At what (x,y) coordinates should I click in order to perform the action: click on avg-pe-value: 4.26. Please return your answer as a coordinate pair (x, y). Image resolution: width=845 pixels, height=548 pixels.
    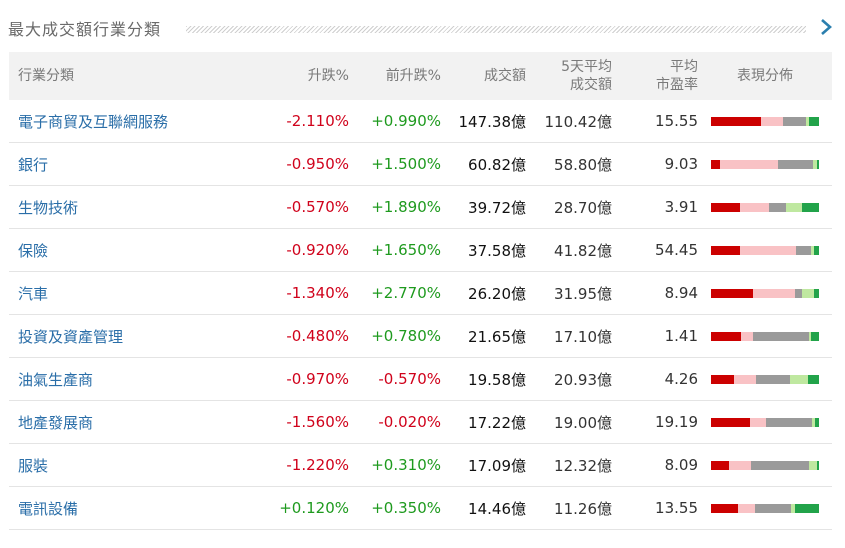
    Looking at the image, I should click on (655, 379).